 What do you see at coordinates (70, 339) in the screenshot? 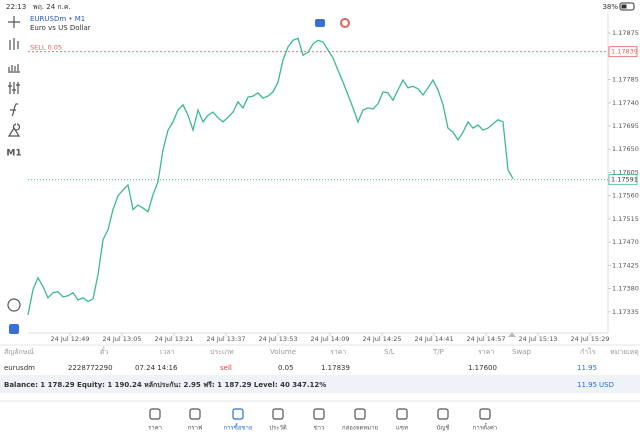
I see `x-tick-label: 24 Jul 12:49` at bounding box center [70, 339].